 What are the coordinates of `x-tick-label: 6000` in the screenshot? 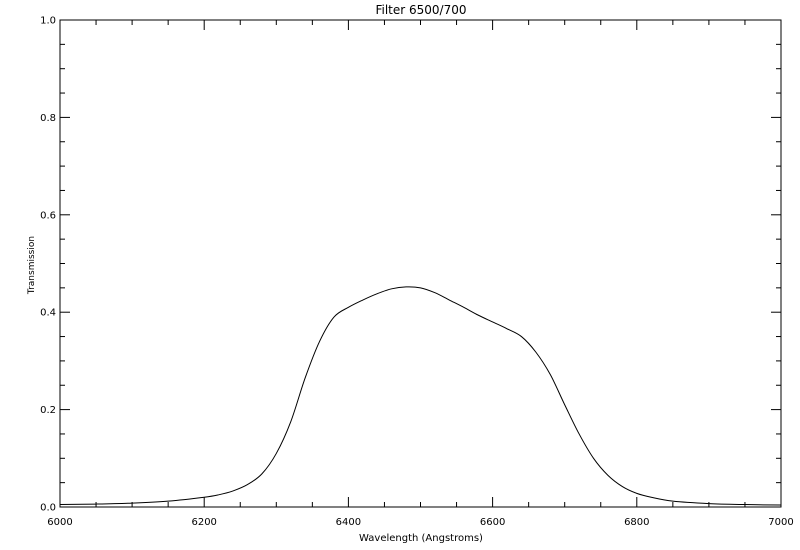 It's located at (59, 522).